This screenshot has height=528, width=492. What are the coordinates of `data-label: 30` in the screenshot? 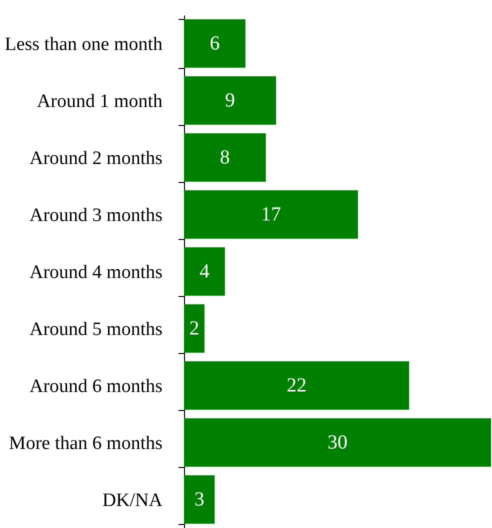 It's located at (338, 443).